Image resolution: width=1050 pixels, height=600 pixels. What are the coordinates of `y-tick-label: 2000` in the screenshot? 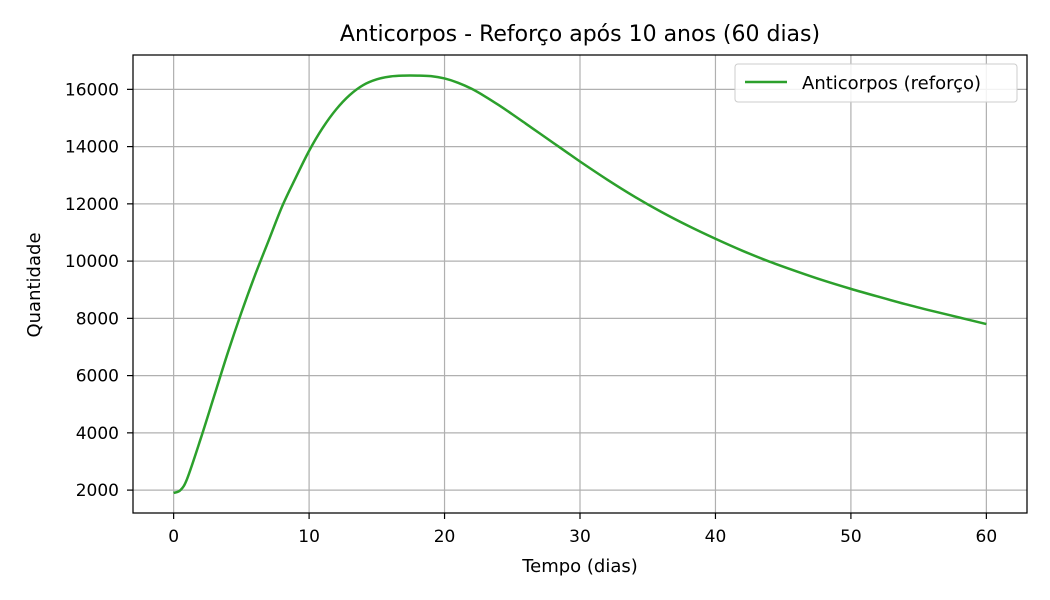 It's located at (97, 491).